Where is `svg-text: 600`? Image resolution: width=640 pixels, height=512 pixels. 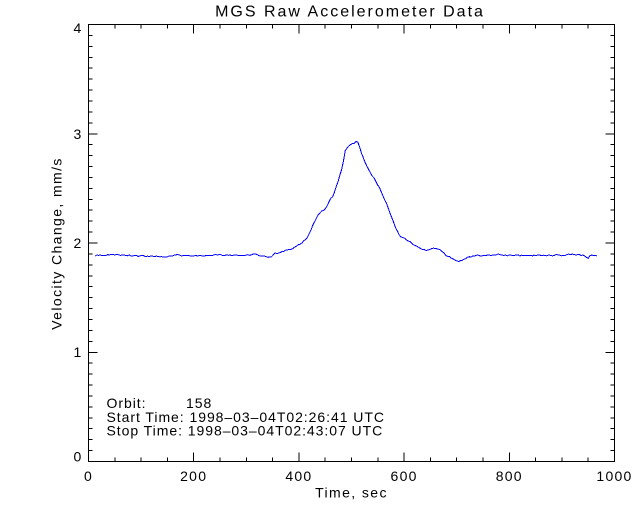 svg-text: 600 is located at coordinates (404, 476).